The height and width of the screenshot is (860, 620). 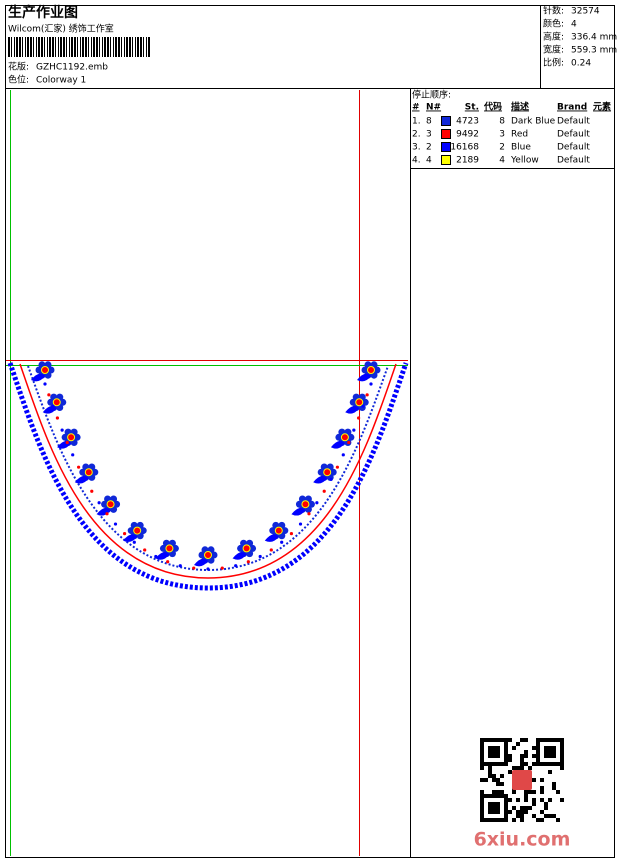 I want to click on stat-value: 4, so click(x=574, y=25).